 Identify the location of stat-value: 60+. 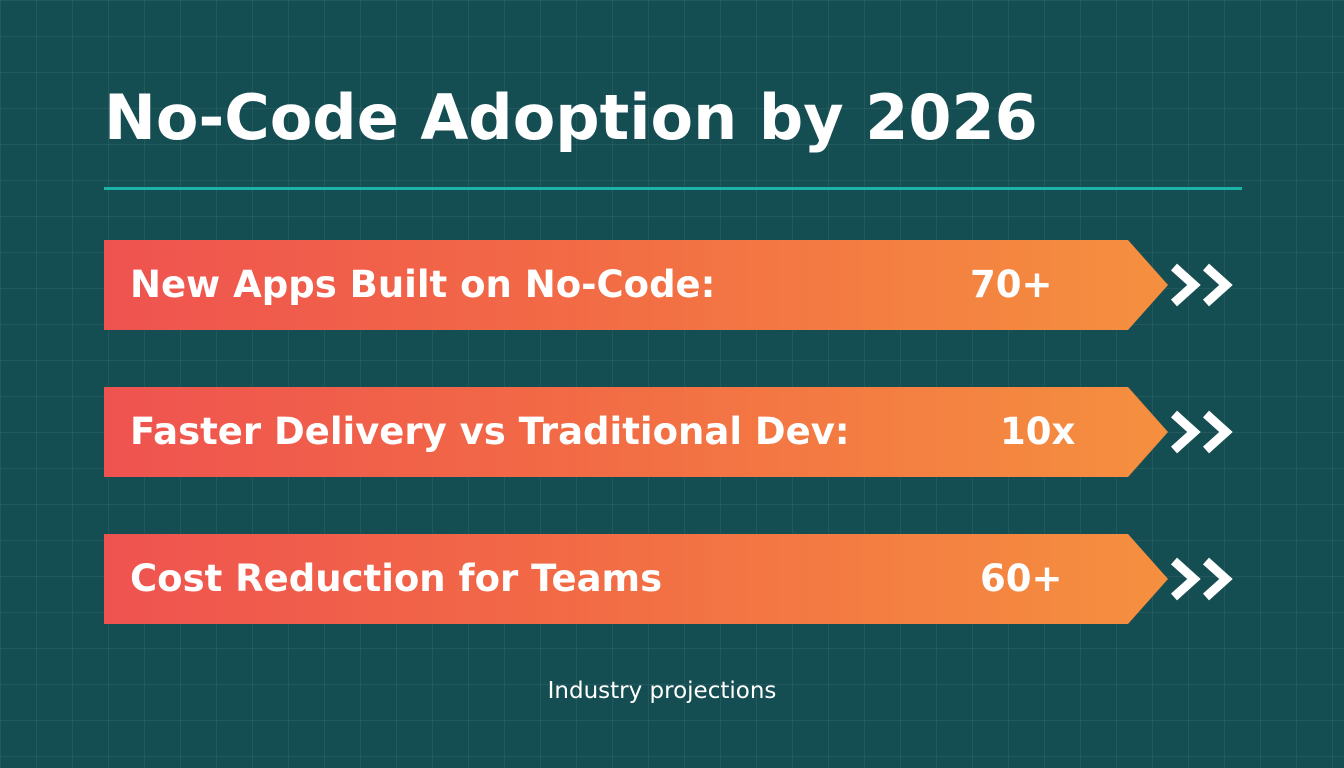
(1021, 578).